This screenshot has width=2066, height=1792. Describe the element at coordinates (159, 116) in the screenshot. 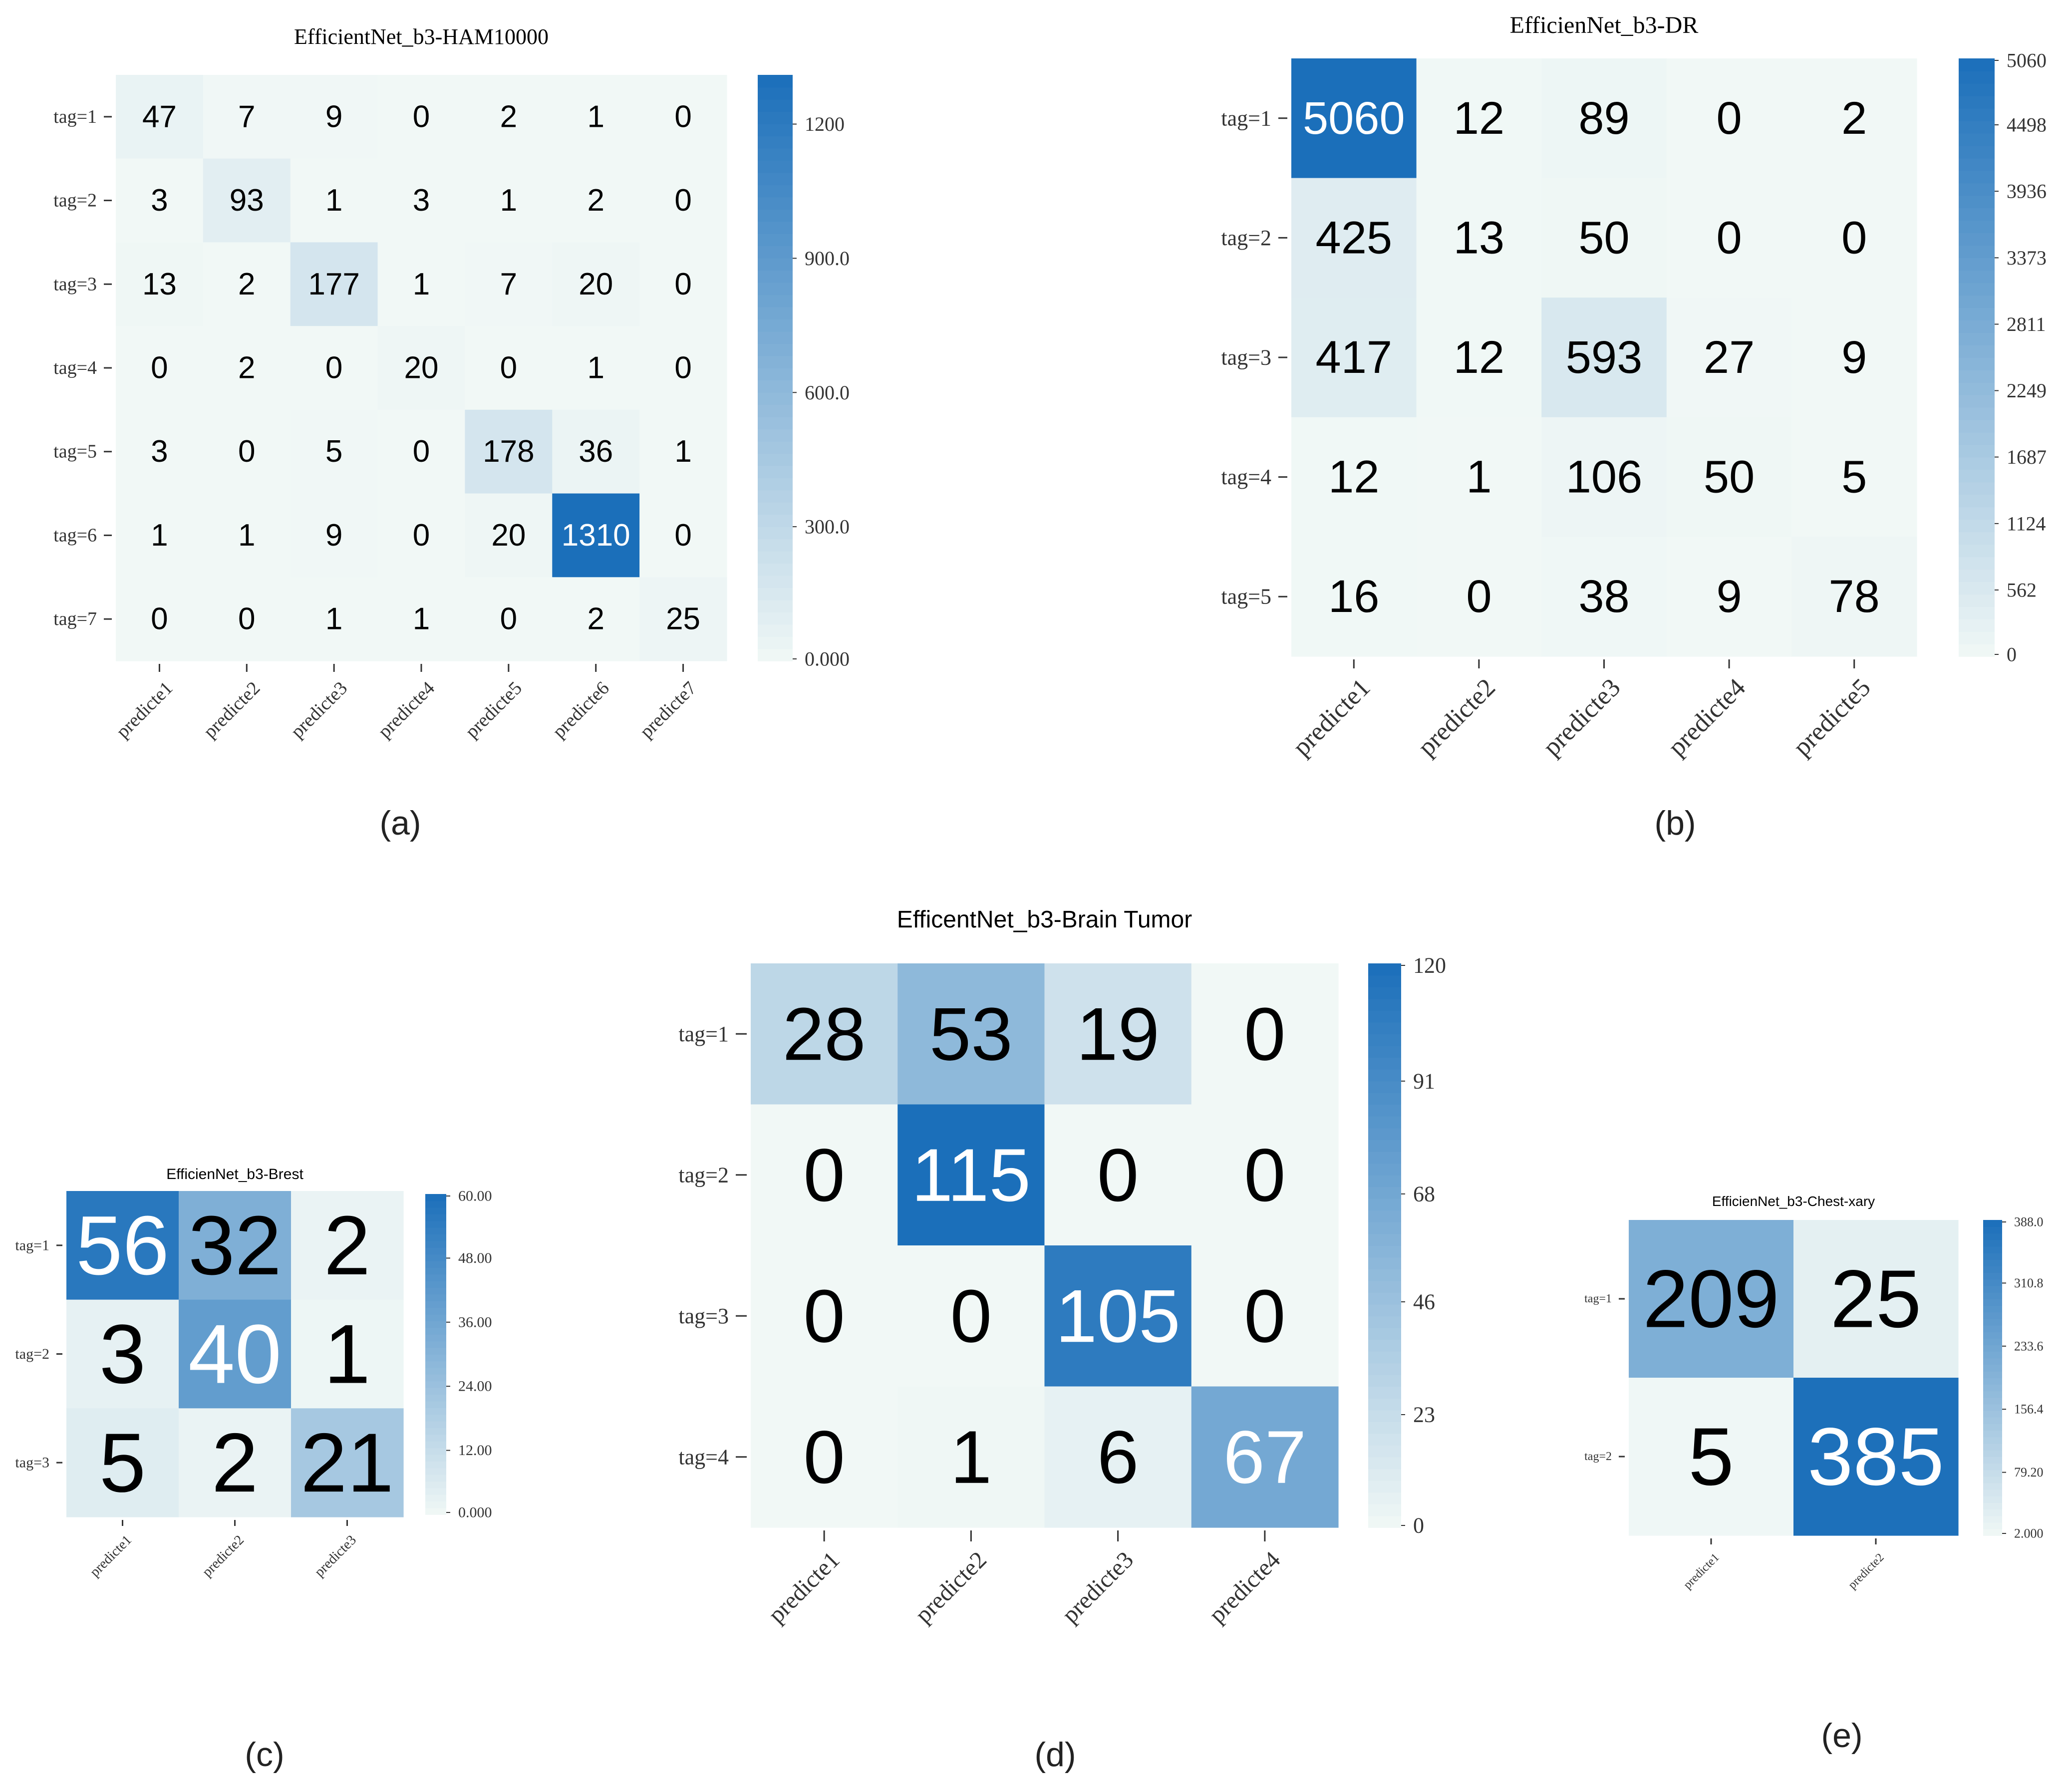

I see `cell-value-label: 47` at that location.